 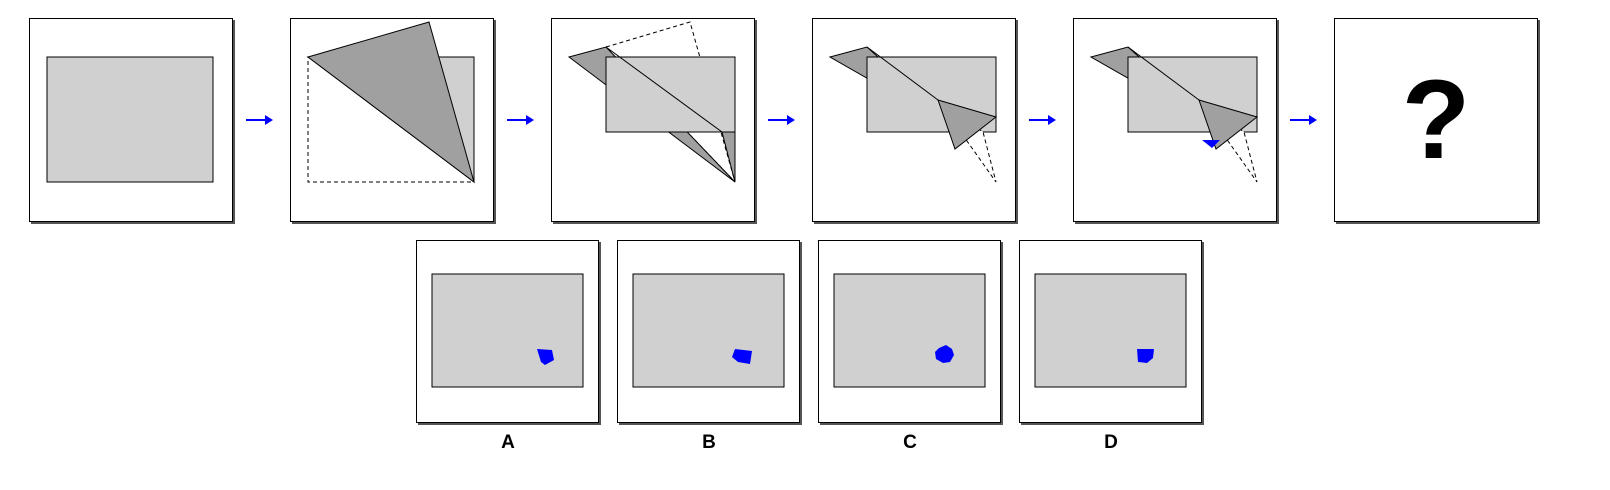 I want to click on paper-sheet, so click(x=130, y=119).